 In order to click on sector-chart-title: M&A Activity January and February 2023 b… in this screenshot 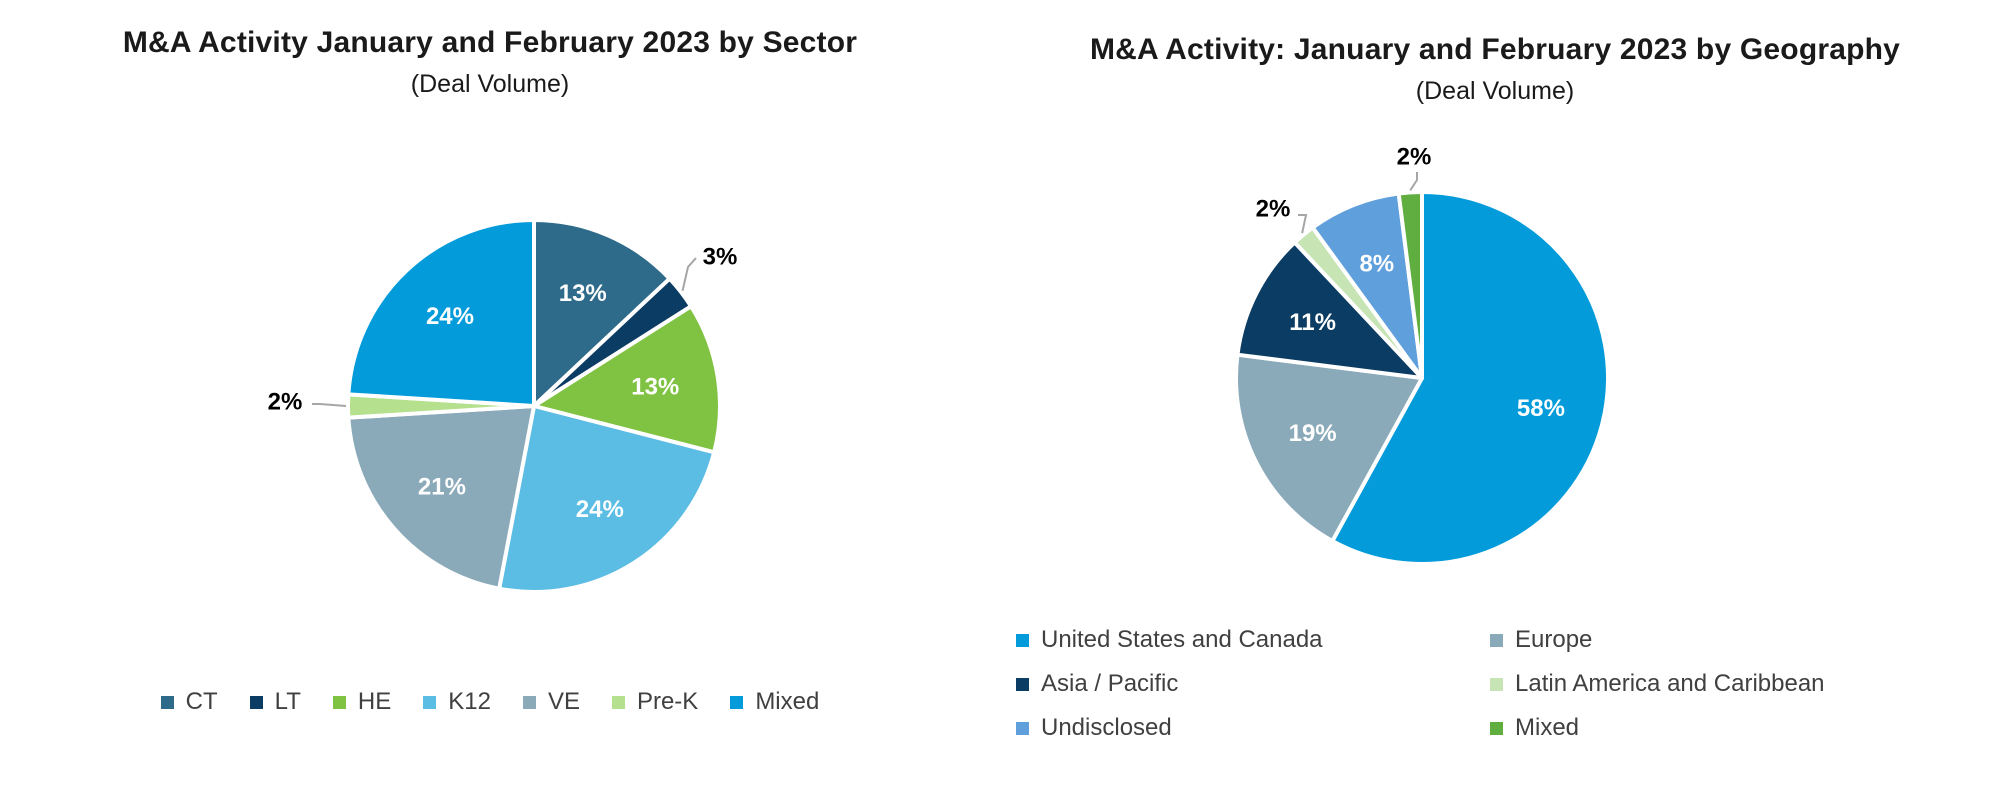, I will do `click(490, 42)`.